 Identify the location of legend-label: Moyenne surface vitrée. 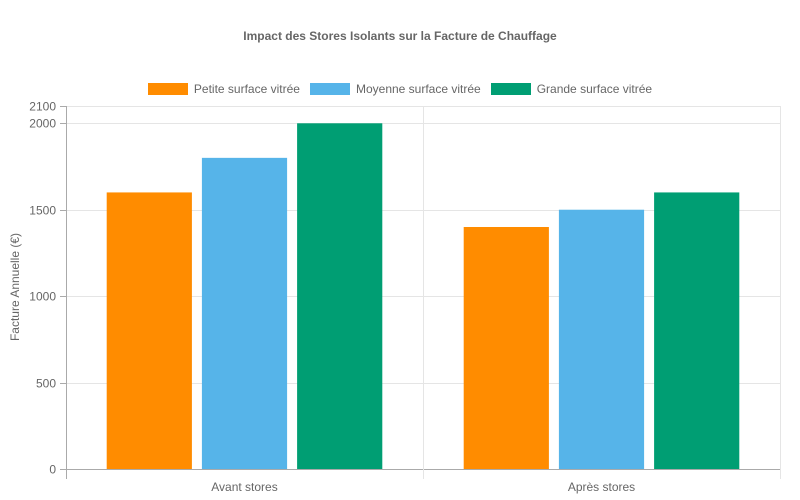
(418, 89).